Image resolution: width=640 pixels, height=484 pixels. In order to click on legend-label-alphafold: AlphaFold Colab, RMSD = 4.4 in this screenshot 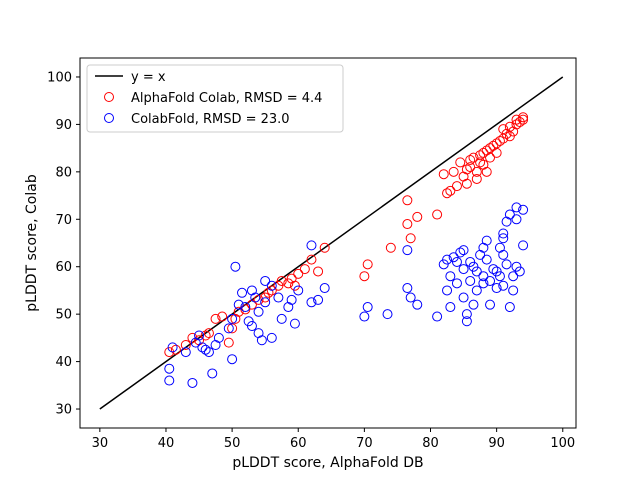, I will do `click(226, 98)`.